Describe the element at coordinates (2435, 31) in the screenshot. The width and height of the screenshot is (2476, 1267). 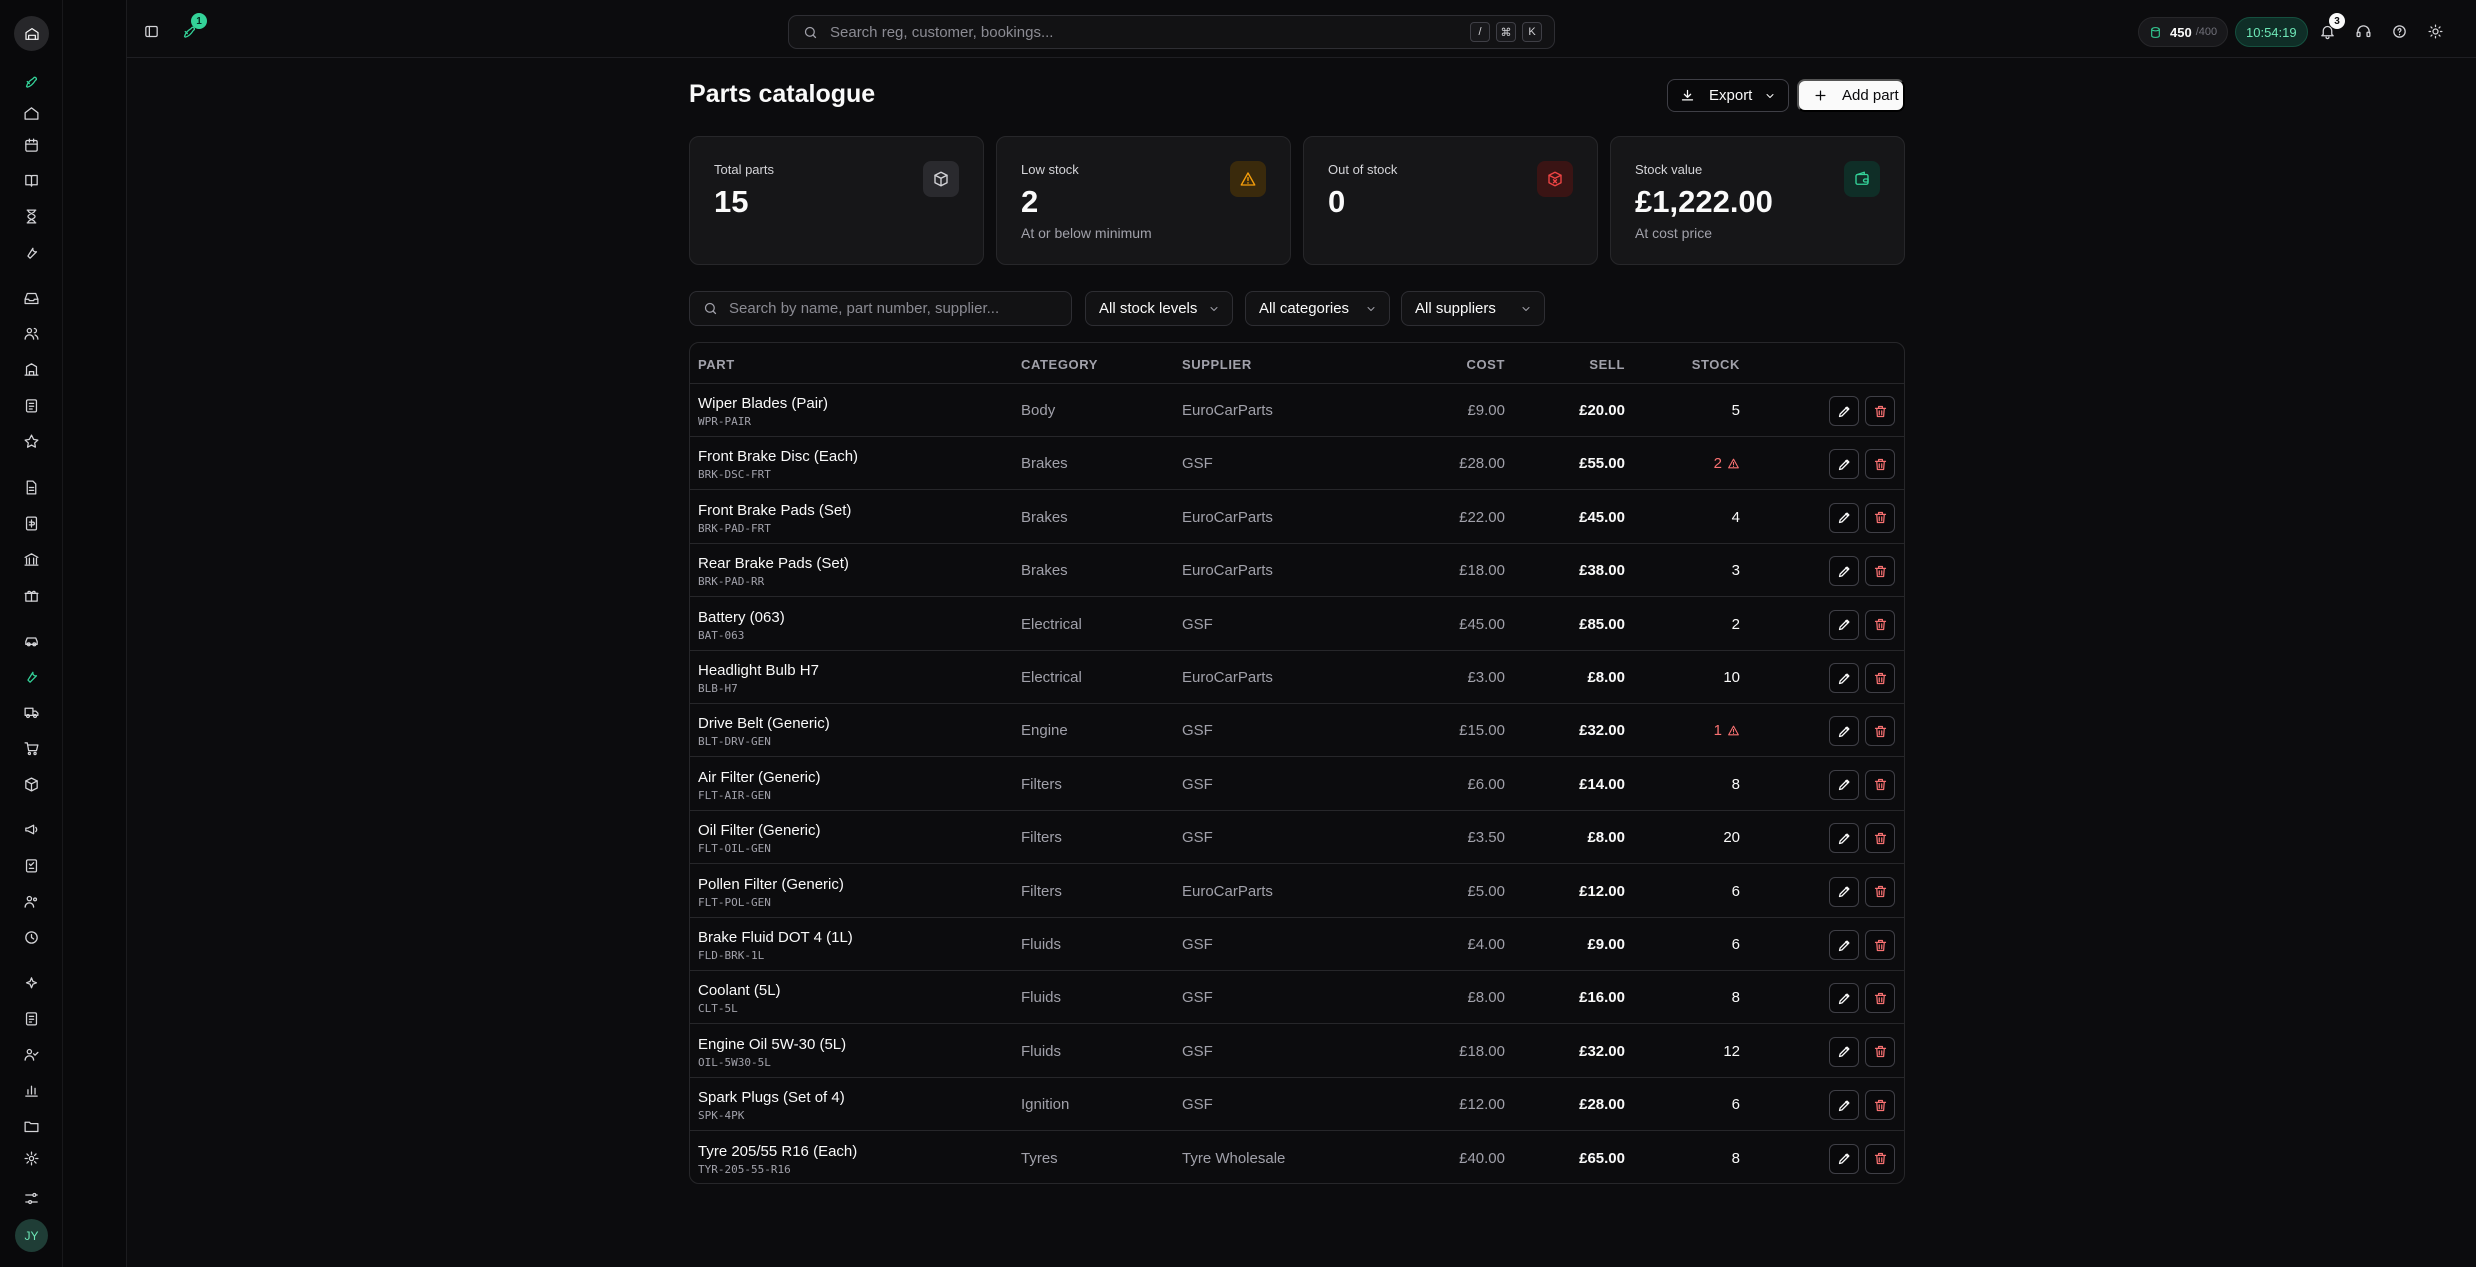
I see `sun-icon` at that location.